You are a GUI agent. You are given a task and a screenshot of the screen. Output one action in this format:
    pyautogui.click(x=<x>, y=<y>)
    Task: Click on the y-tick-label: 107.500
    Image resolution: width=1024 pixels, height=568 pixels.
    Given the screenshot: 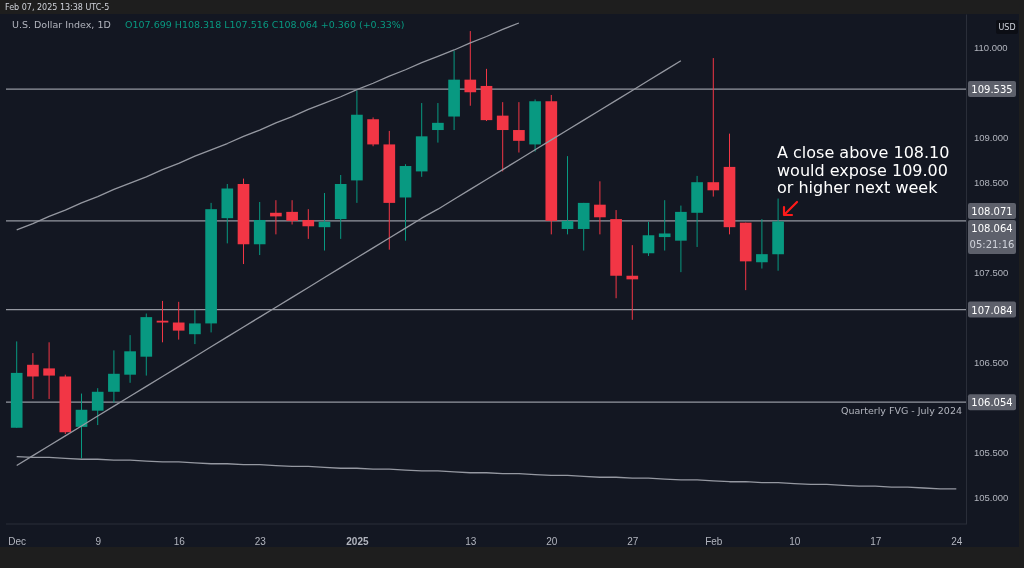 What is the action you would take?
    pyautogui.click(x=991, y=272)
    